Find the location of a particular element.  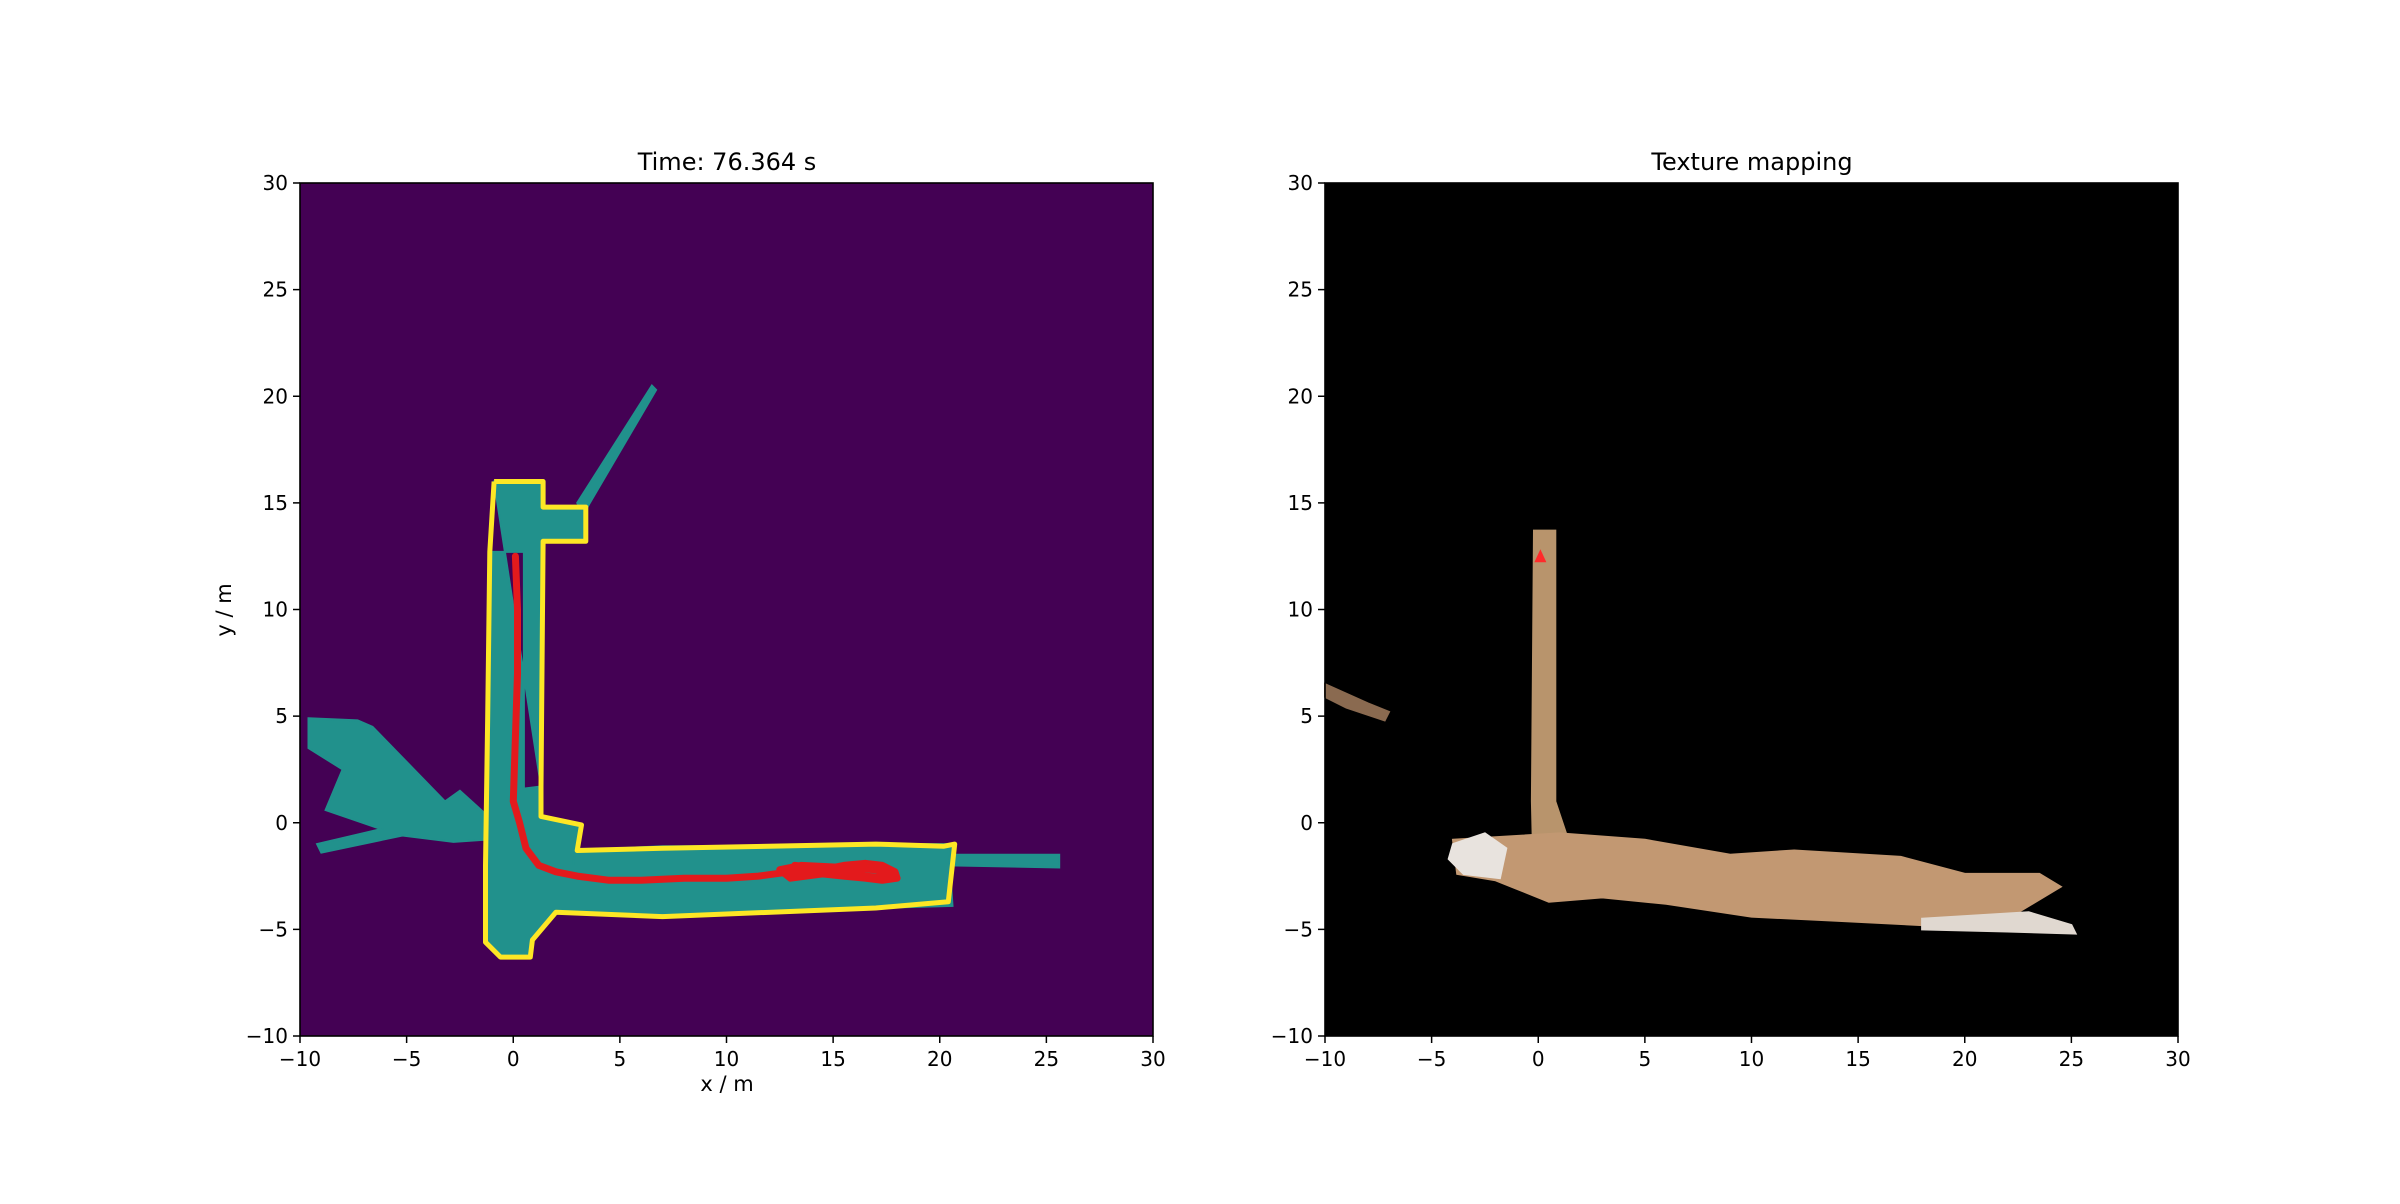

occupancy-x-tick-label: 15 is located at coordinates (832, 1059).